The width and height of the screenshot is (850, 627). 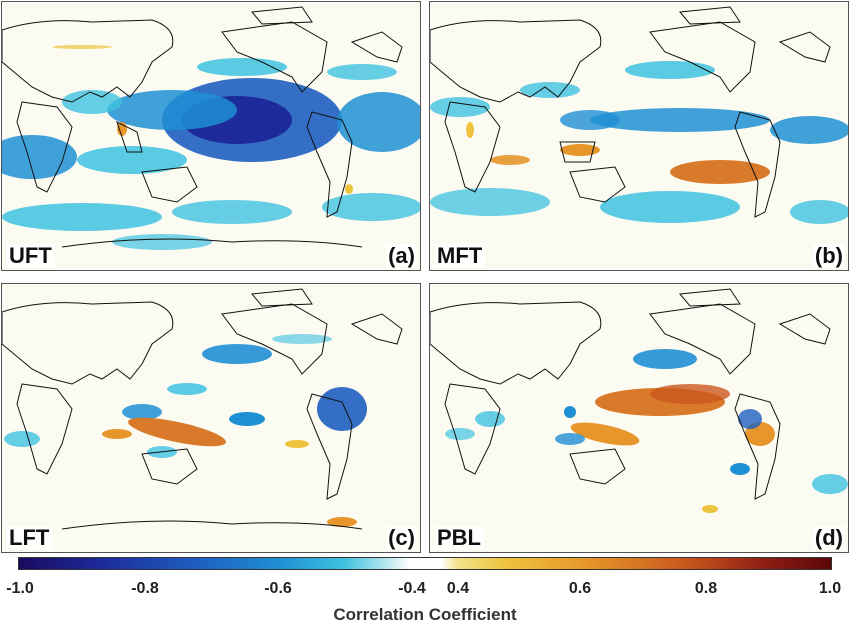 I want to click on colorbar-tick-label: 0.4, so click(x=458, y=588).